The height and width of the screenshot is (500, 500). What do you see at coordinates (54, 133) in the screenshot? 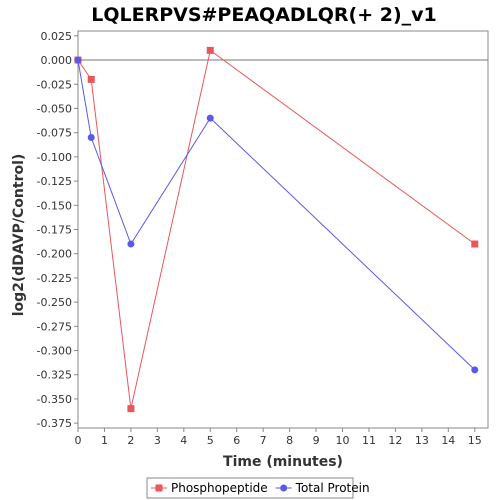
I see `y-tick-label: -0.075` at bounding box center [54, 133].